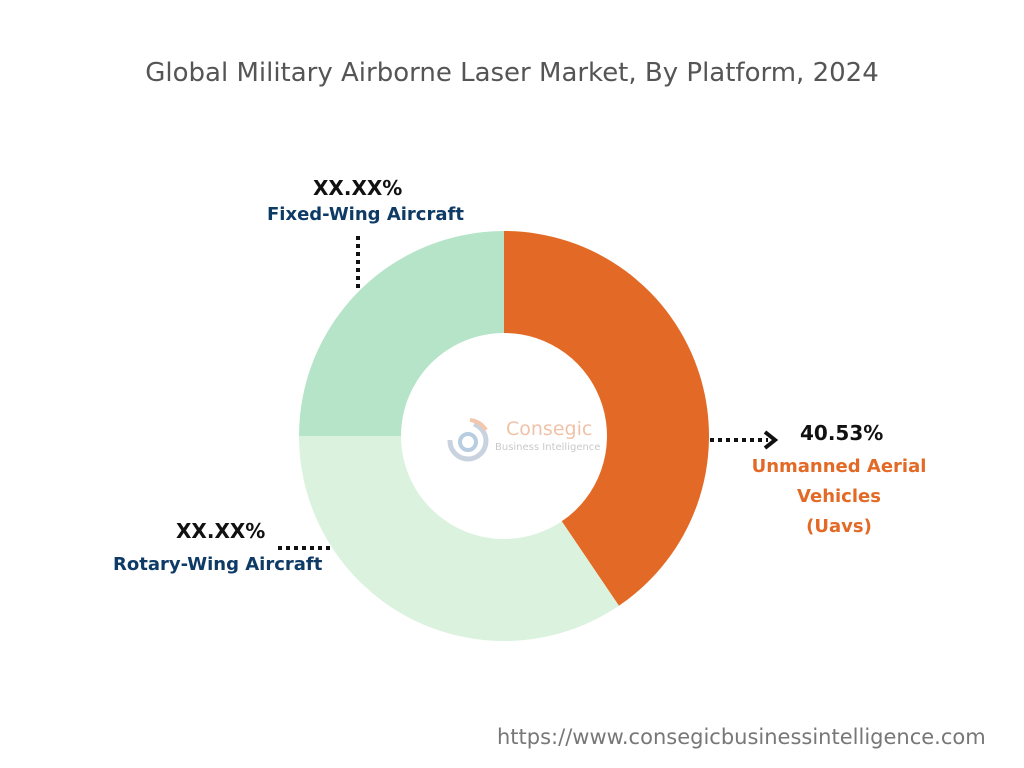 Image resolution: width=1024 pixels, height=768 pixels. What do you see at coordinates (358, 188) in the screenshot?
I see `fixed-wing-value: XX.XX%` at bounding box center [358, 188].